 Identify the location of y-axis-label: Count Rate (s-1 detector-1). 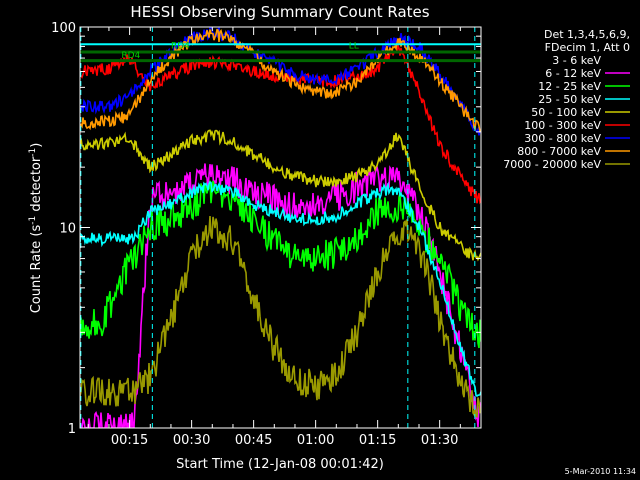
(36, 228).